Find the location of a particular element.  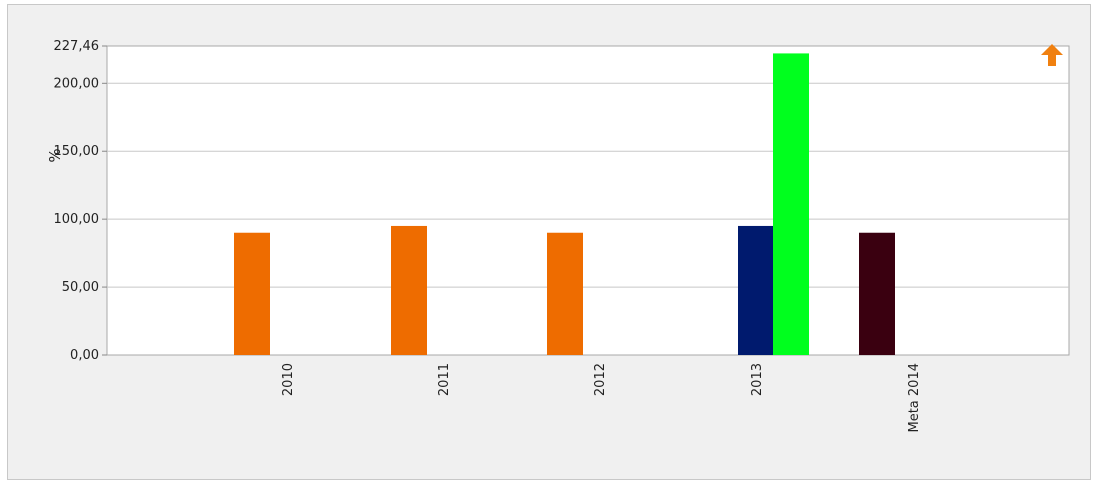

x-tick-label: 2013 is located at coordinates (757, 379).